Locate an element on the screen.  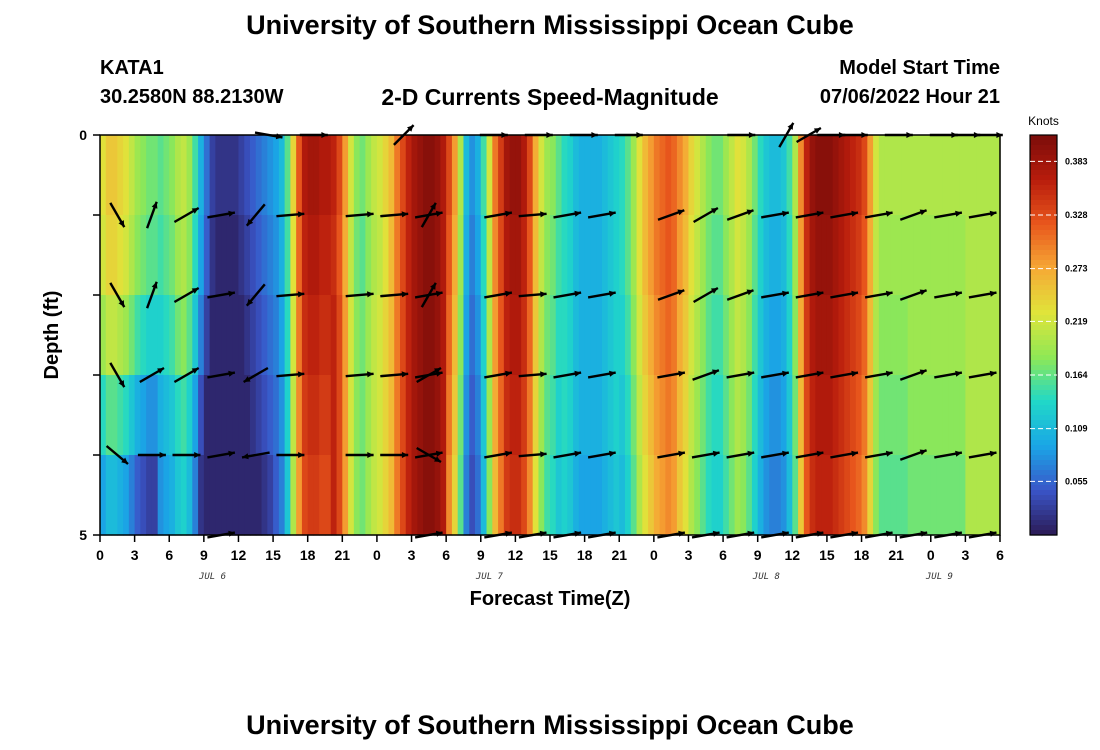
station-id: KATA1 is located at coordinates (132, 68).